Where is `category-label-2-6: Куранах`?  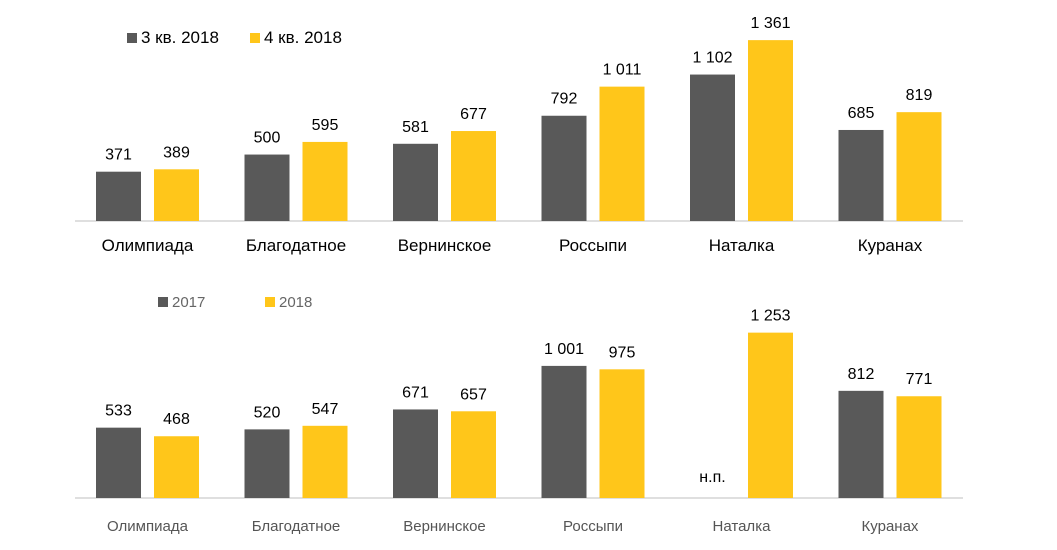 category-label-2-6: Куранах is located at coordinates (890, 526).